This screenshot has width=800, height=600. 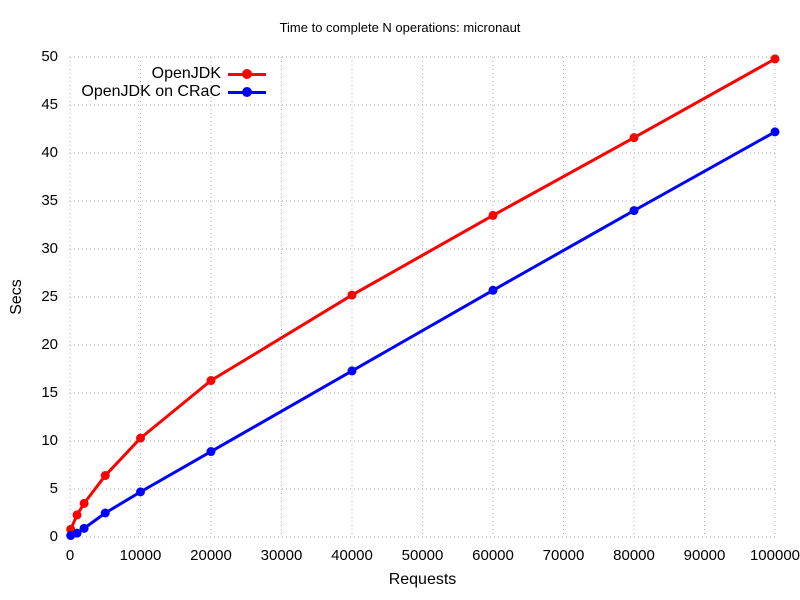 What do you see at coordinates (49, 440) in the screenshot?
I see `y-tick-label: 10` at bounding box center [49, 440].